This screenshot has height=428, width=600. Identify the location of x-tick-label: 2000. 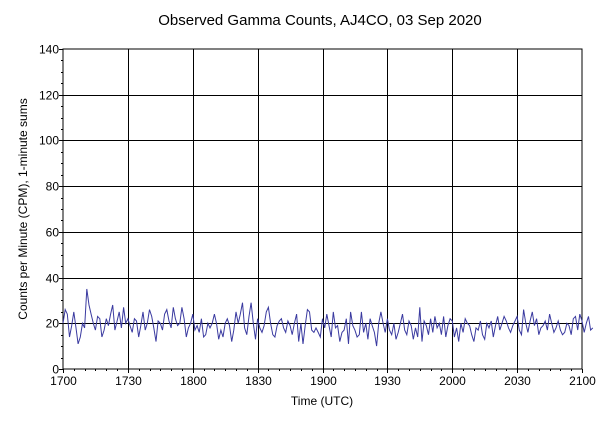
(452, 381).